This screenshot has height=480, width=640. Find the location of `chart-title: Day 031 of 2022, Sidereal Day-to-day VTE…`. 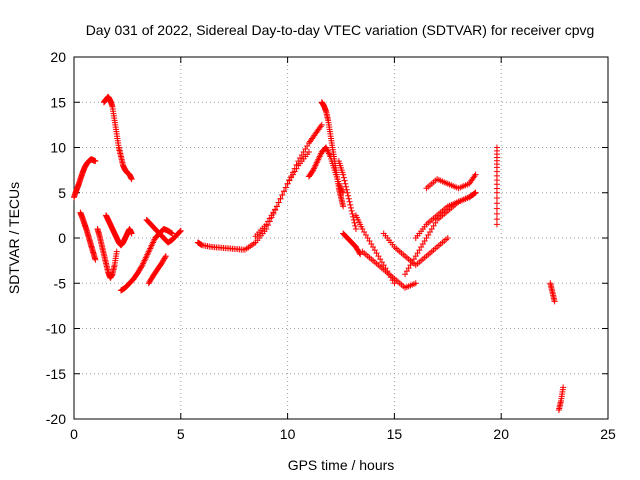

chart-title: Day 031 of 2022, Sidereal Day-to-day VTE… is located at coordinates (340, 30).